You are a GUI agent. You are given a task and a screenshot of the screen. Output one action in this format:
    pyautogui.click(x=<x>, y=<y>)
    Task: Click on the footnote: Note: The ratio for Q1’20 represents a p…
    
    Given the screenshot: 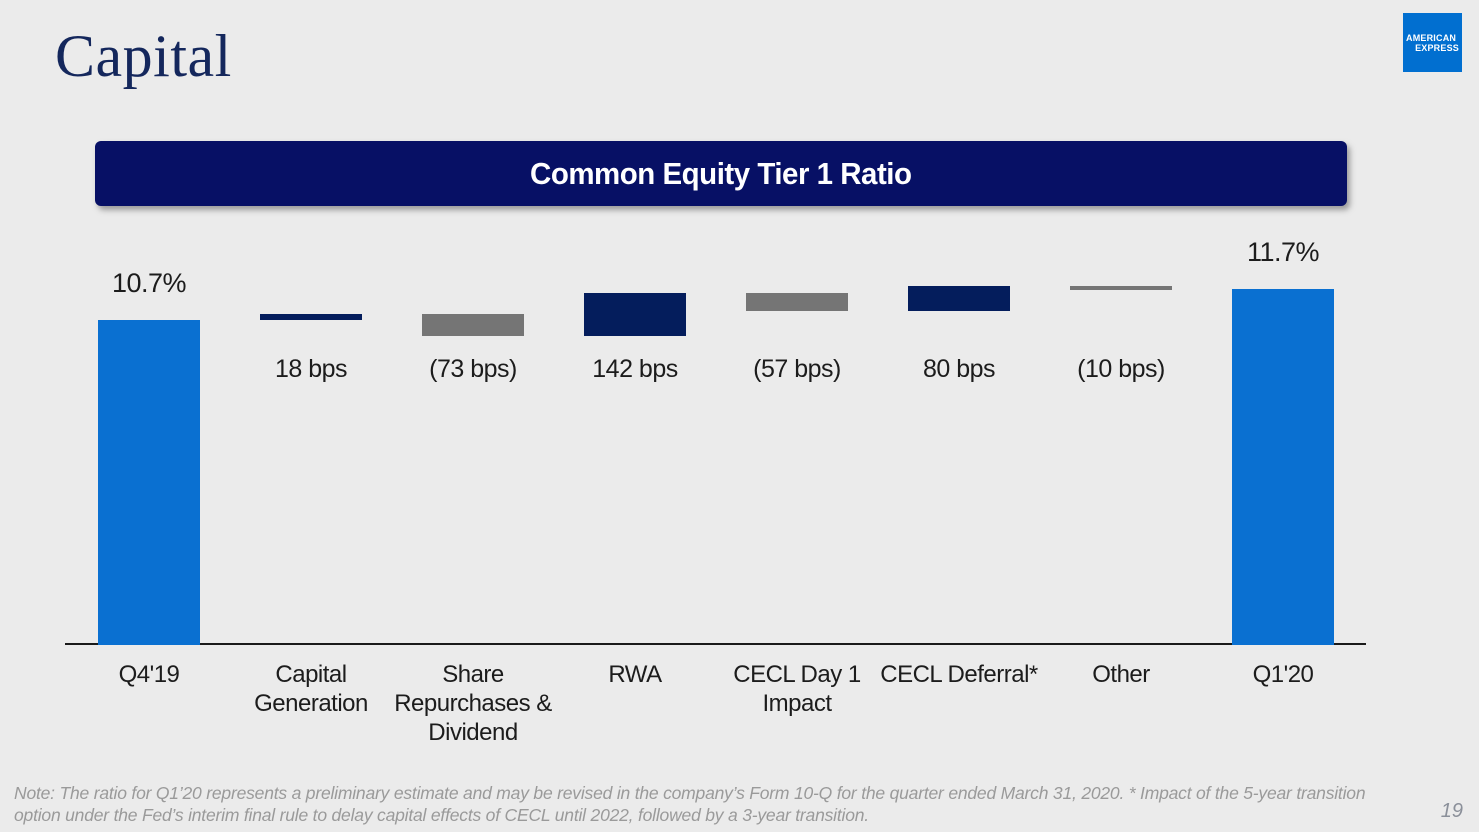 What is the action you would take?
    pyautogui.click(x=709, y=804)
    